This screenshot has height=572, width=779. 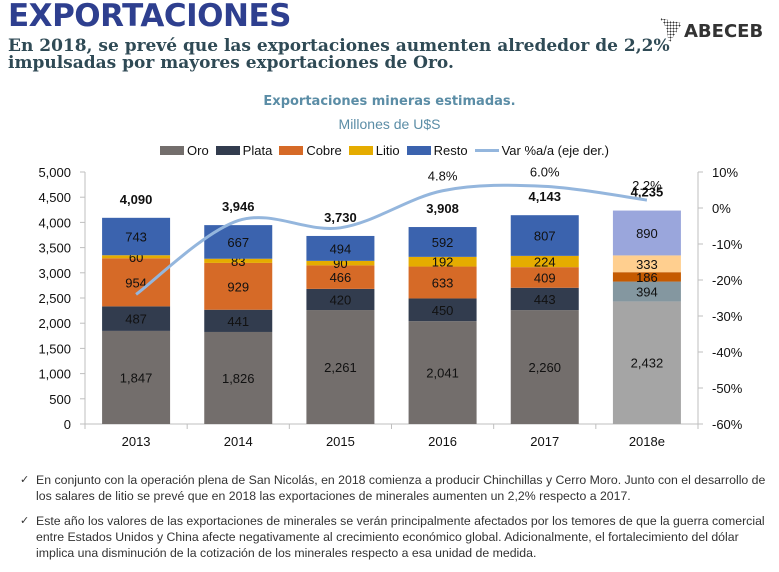 I want to click on data-label: 2,041, so click(x=442, y=373).